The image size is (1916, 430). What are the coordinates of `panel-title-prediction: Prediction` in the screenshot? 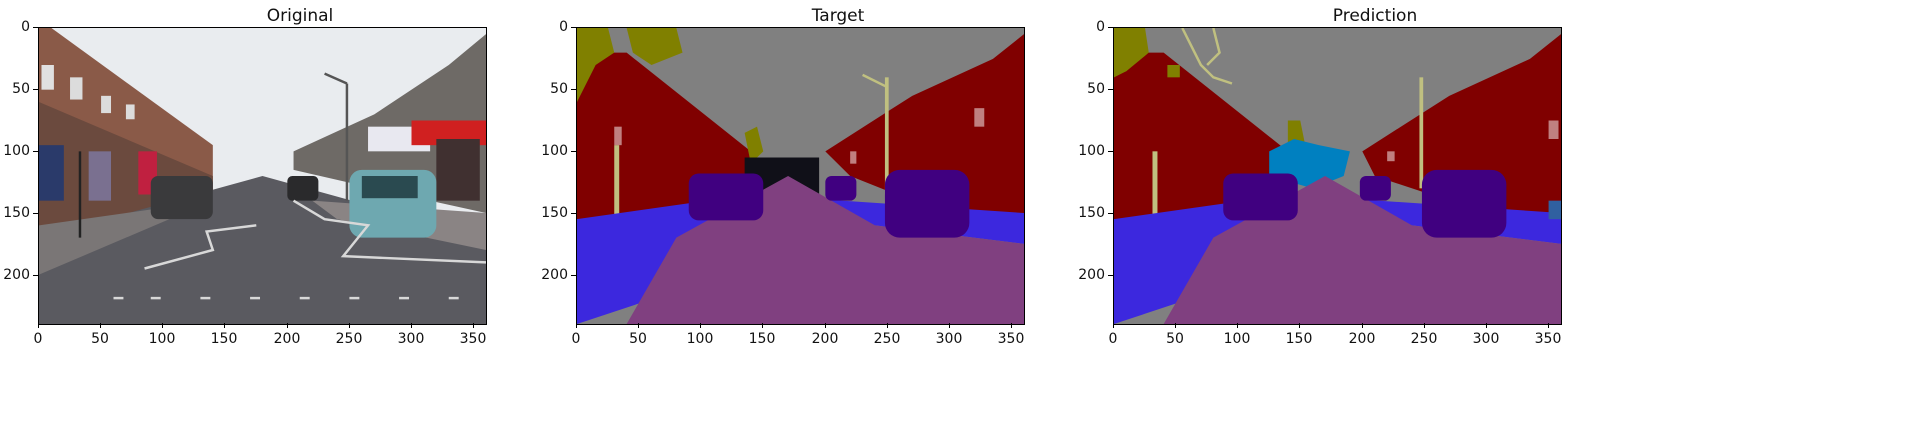 It's located at (1375, 16).